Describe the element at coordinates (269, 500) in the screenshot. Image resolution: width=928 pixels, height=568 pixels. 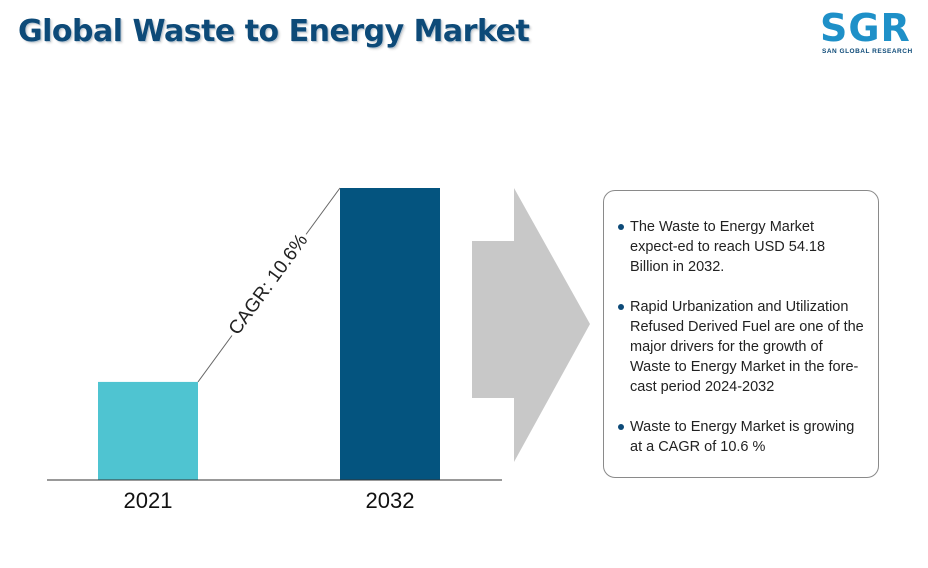
I see `category-labels: 2021 2032` at that location.